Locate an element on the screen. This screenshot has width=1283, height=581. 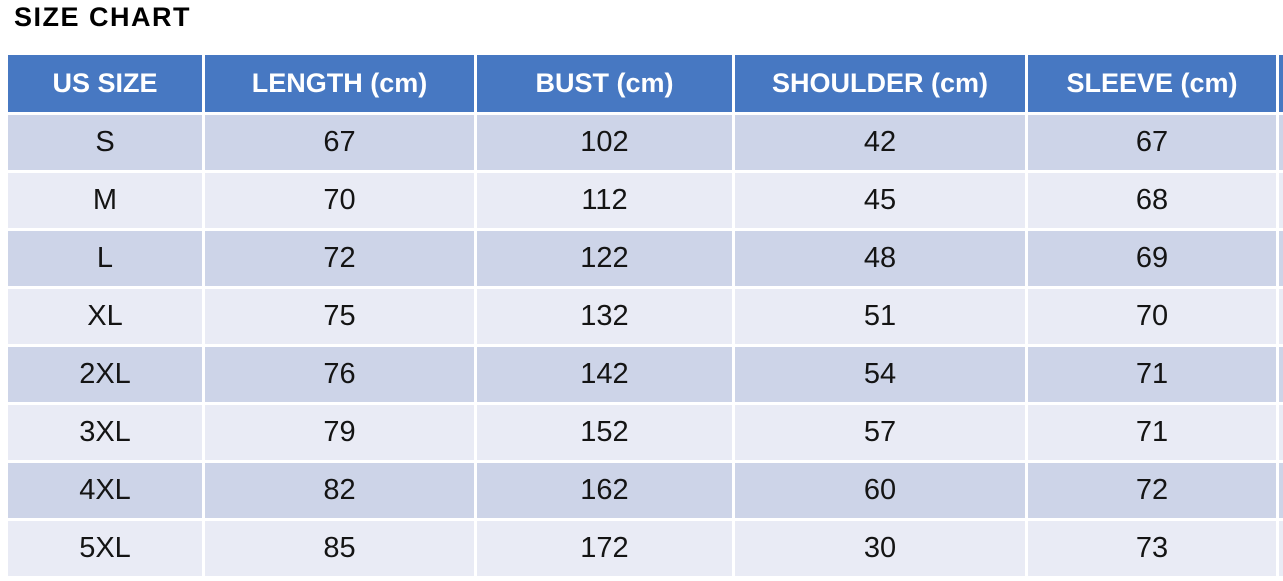
table-cell: 142 is located at coordinates (604, 374).